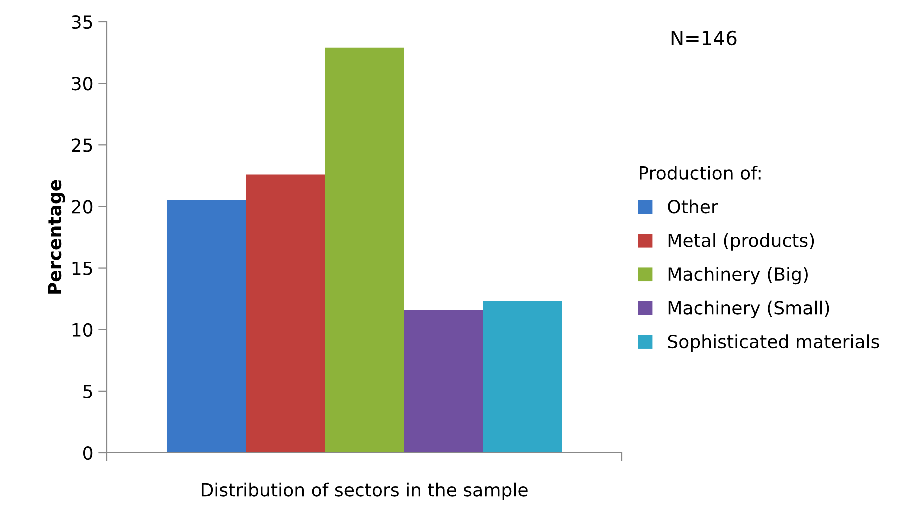 This screenshot has height=511, width=906. What do you see at coordinates (741, 242) in the screenshot?
I see `legend-label: Metal (products)` at bounding box center [741, 242].